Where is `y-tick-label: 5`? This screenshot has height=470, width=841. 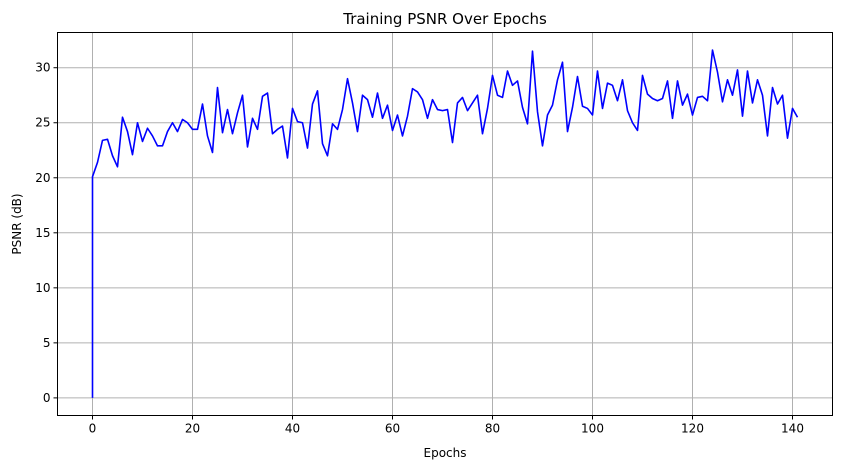
y-tick-label: 5 is located at coordinates (47, 343).